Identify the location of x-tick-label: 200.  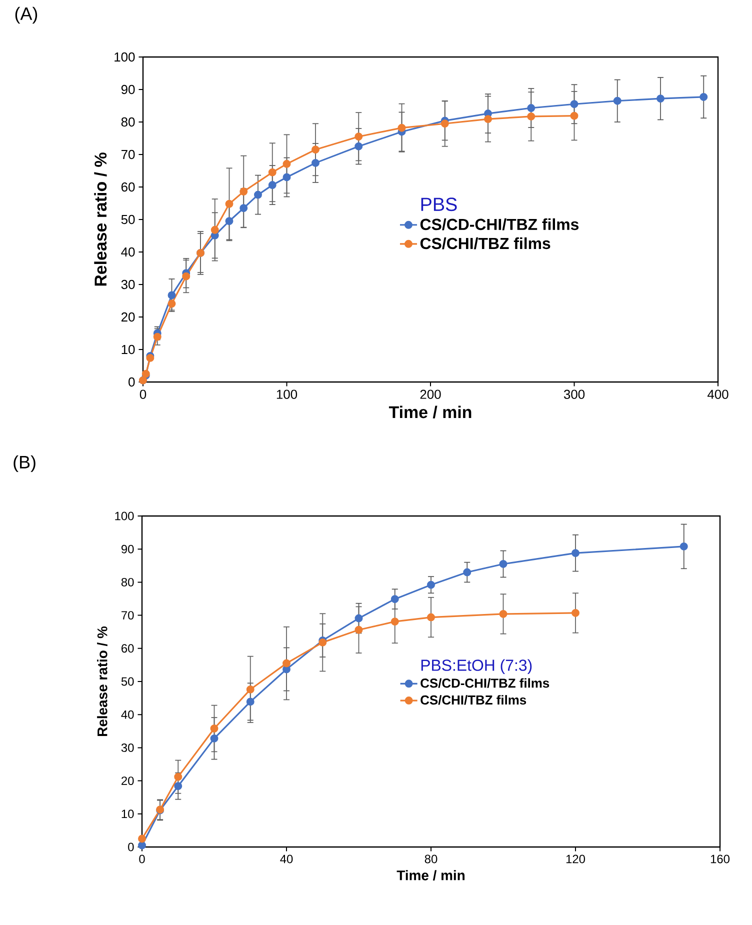
(430, 394).